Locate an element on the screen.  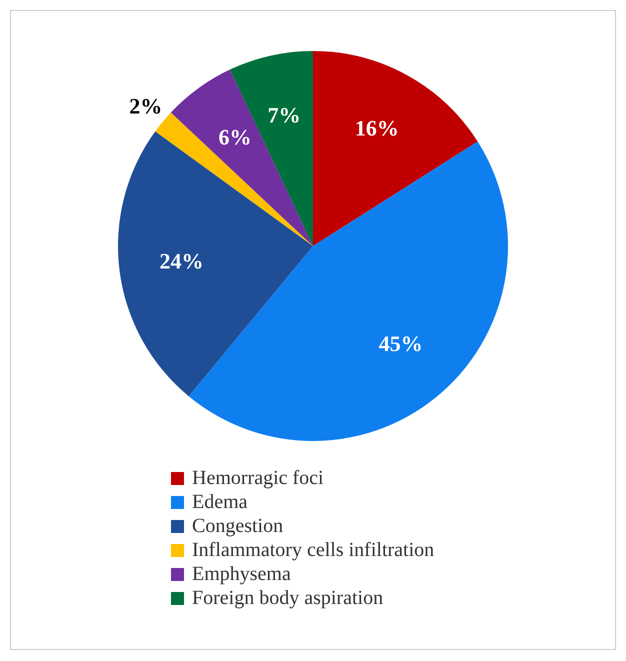
legend-label: Inflammatory cells infiltration is located at coordinates (313, 550).